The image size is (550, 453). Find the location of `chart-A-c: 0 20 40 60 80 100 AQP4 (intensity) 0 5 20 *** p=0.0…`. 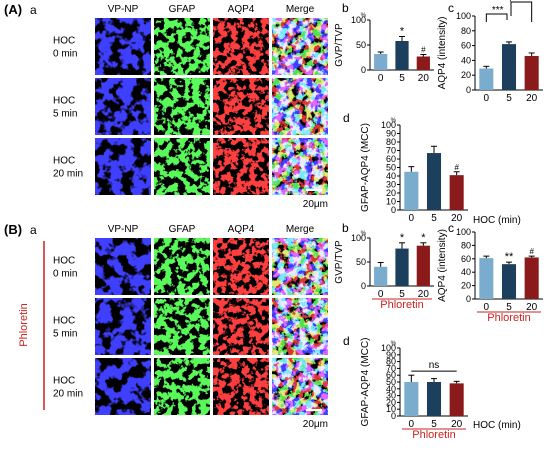

chart-A-c: 0 20 40 60 80 100 AQP4 (intensity) 0 5 20 *** p=0.0… is located at coordinates (490, 52).